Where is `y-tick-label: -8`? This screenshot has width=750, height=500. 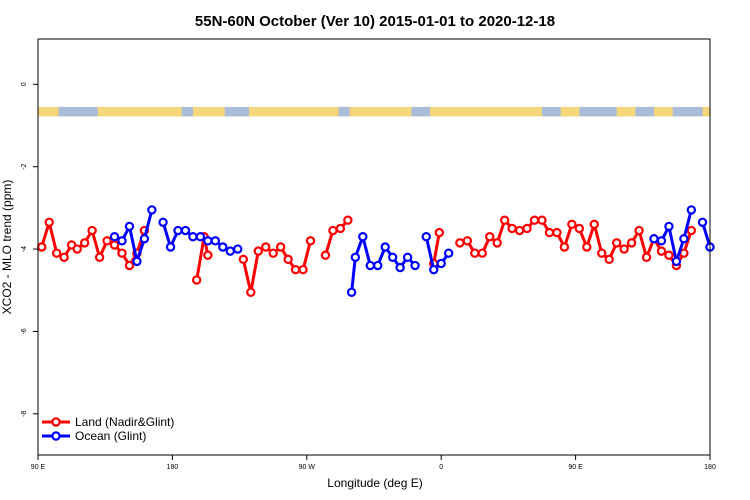 y-tick-label: -8 is located at coordinates (24, 414).